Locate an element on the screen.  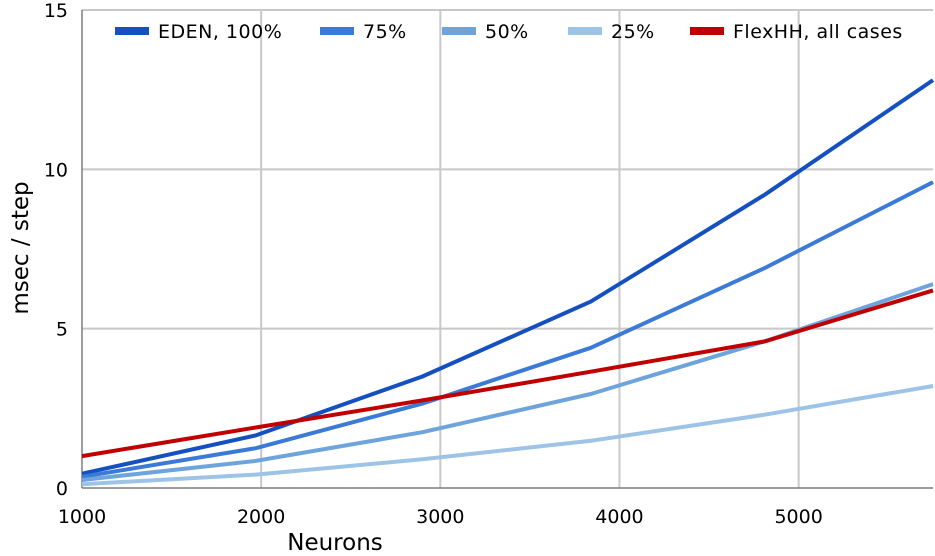
legend-label: 75% is located at coordinates (385, 32).